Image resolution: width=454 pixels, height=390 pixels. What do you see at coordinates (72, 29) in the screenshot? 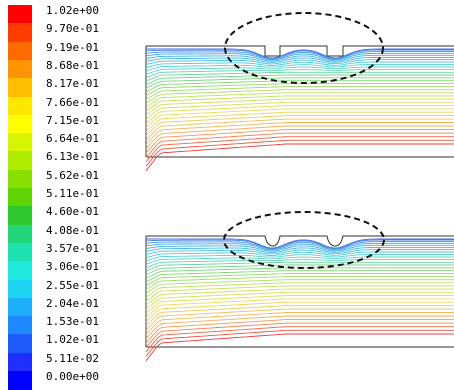
I see `legend-label: 9.70e-01` at bounding box center [72, 29].